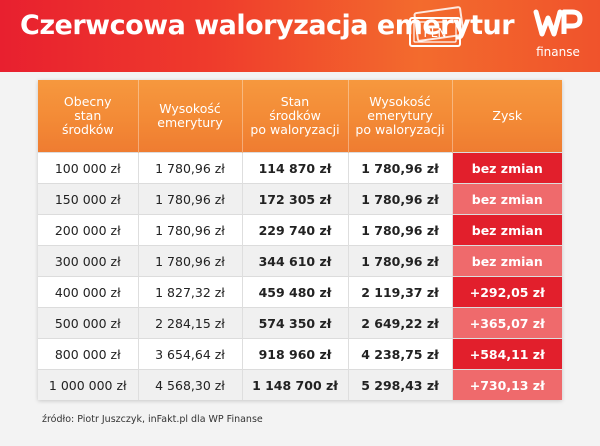  Describe the element at coordinates (190, 384) in the screenshot. I see `cell-pension: 4 568,30 zł` at that location.